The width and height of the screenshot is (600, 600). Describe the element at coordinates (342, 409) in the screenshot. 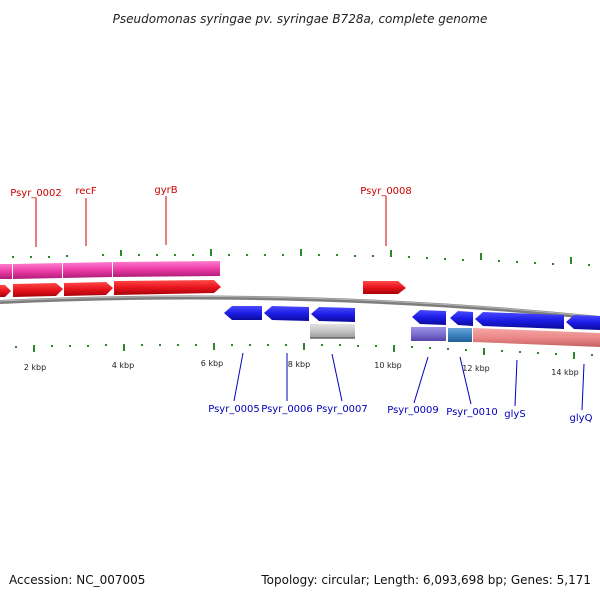

I see `gene-label-psyr-0007: Psyr_0007` at that location.